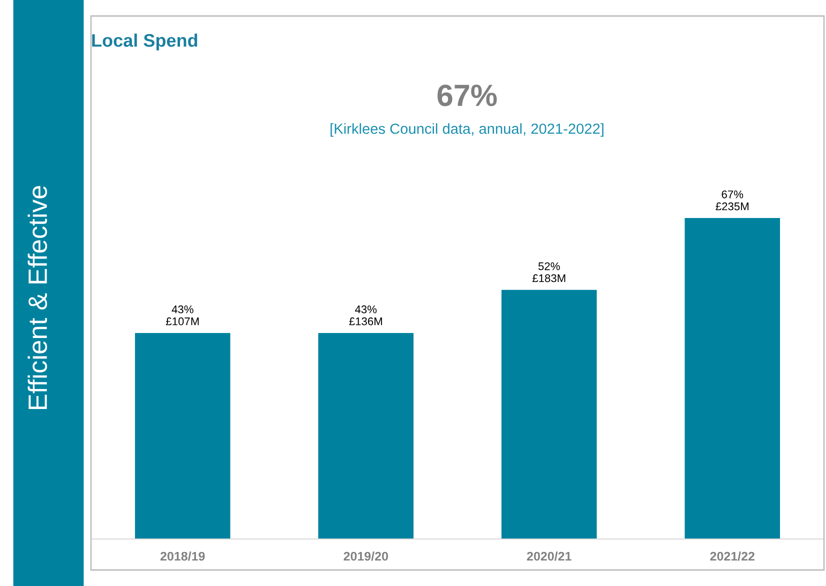  What do you see at coordinates (365, 315) in the screenshot?
I see `data-label: 43% £136M` at bounding box center [365, 315].